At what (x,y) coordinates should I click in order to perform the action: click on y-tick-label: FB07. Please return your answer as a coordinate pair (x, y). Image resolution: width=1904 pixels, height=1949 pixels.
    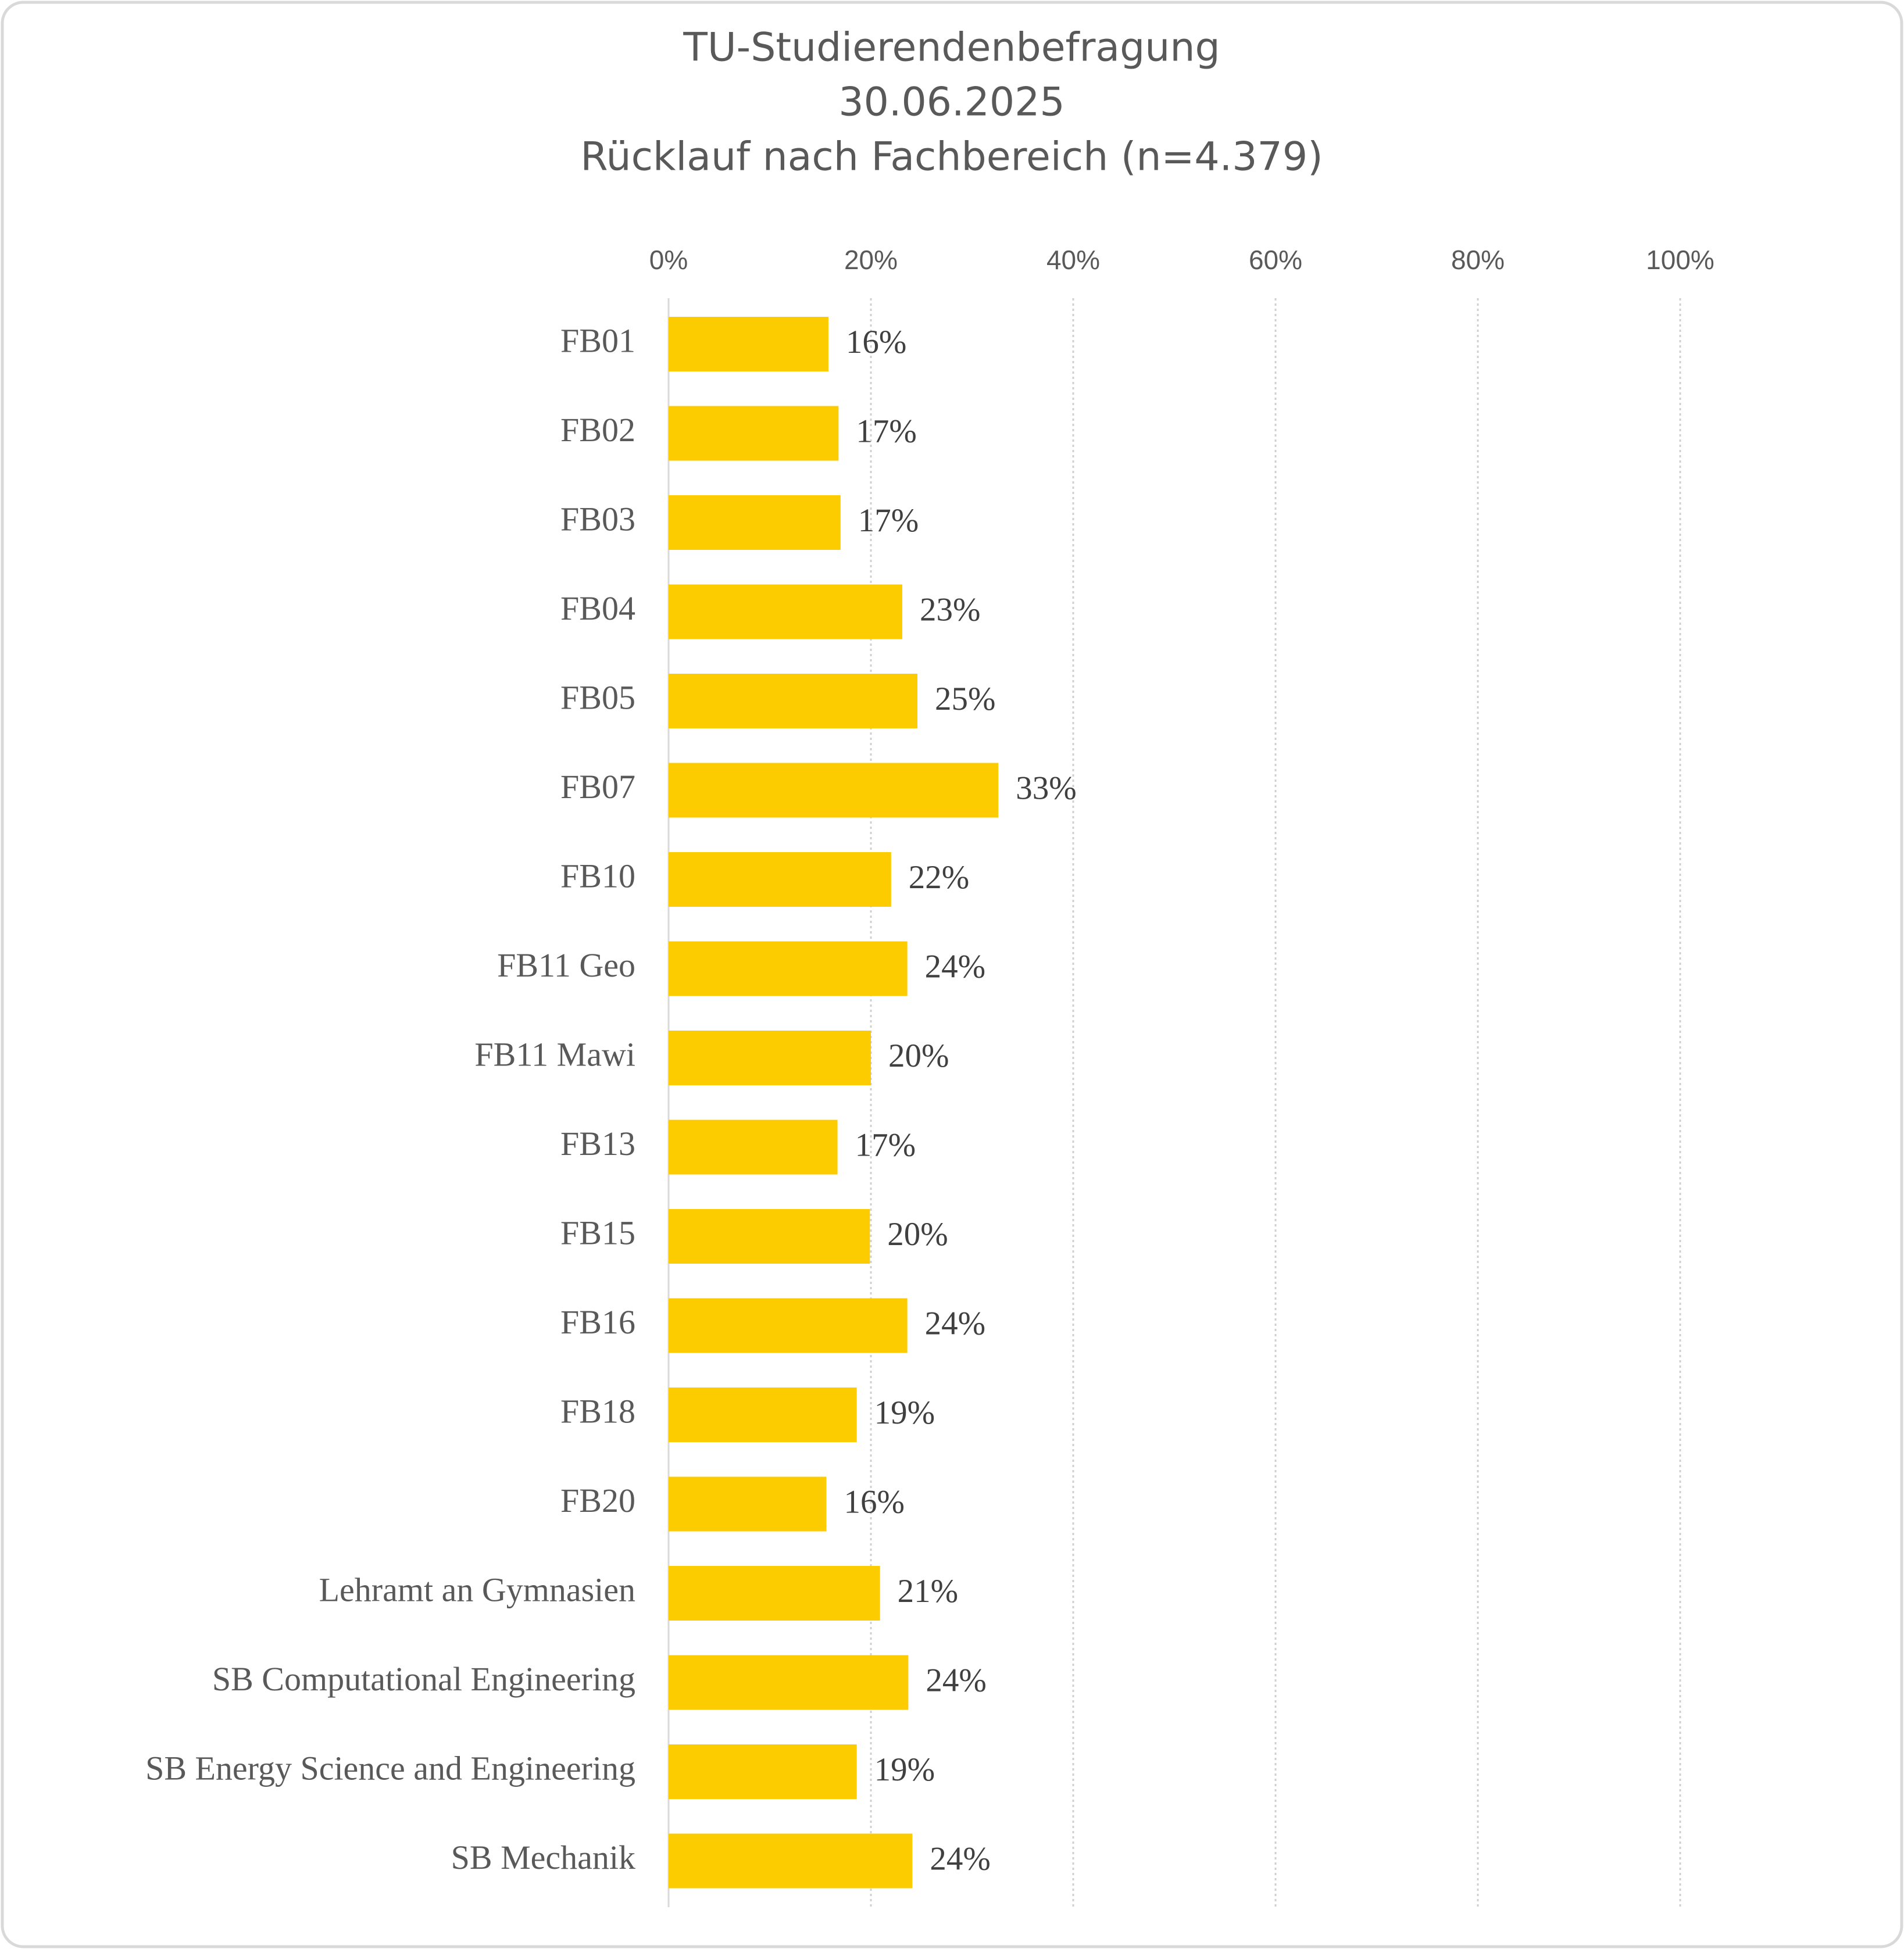
    Looking at the image, I should click on (598, 787).